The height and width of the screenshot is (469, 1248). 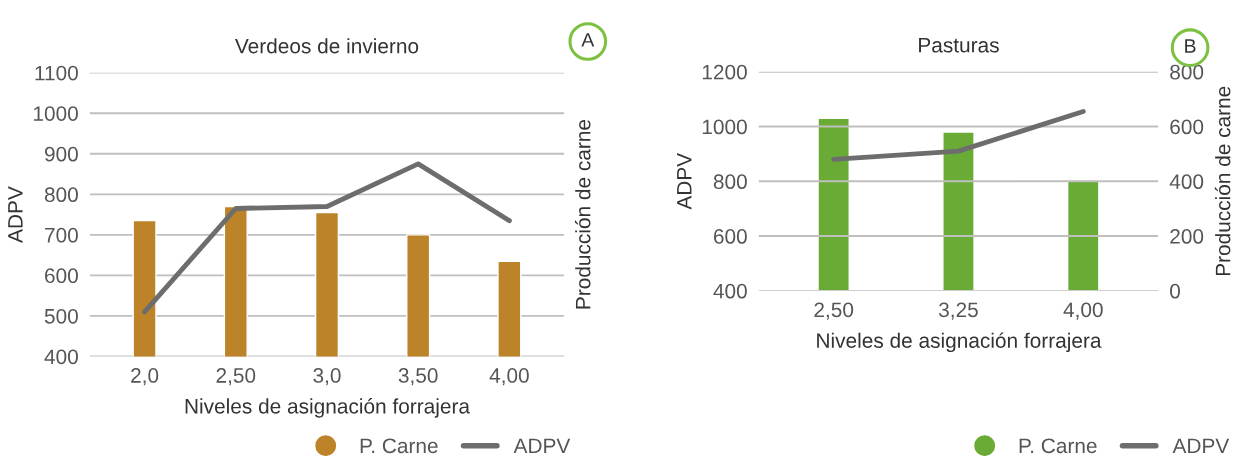 What do you see at coordinates (1187, 72) in the screenshot?
I see `y2-tick-label: 800` at bounding box center [1187, 72].